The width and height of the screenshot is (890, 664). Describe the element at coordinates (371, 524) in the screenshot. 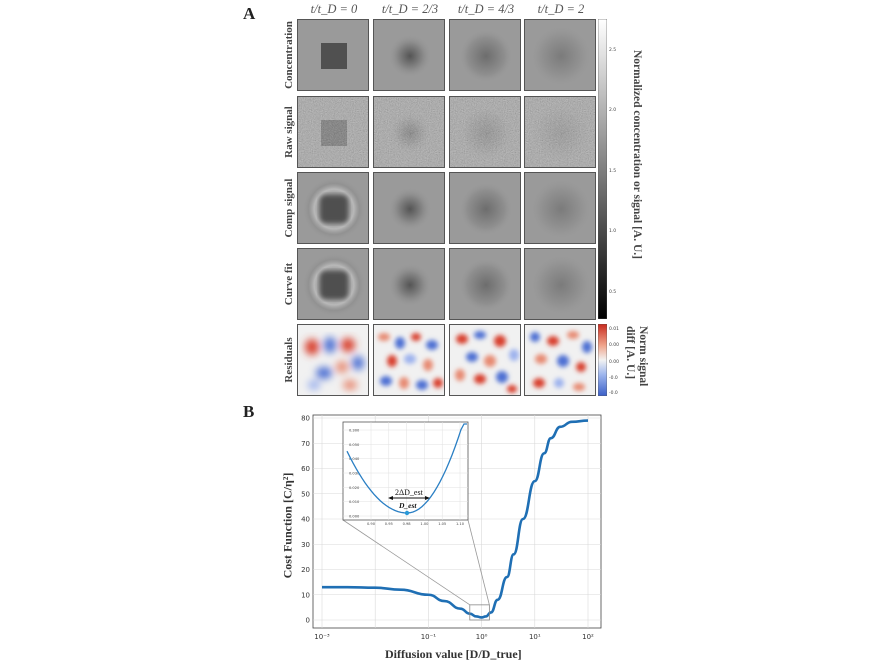

I see `inset-x-tick-label: 0.90` at that location.